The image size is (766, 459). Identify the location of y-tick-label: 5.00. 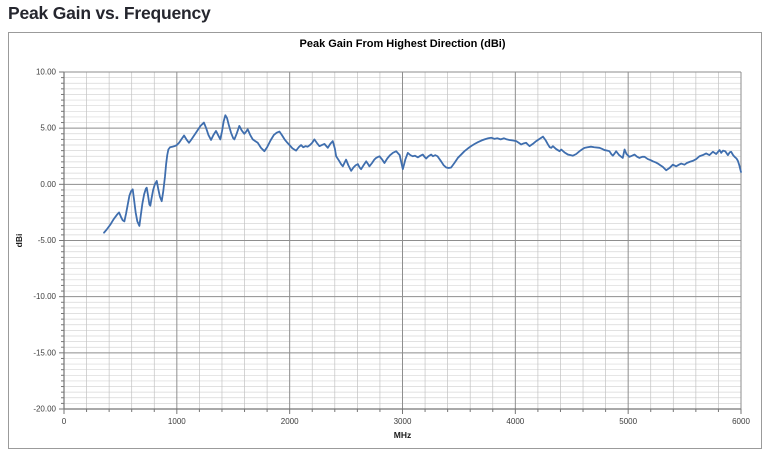
(48, 128).